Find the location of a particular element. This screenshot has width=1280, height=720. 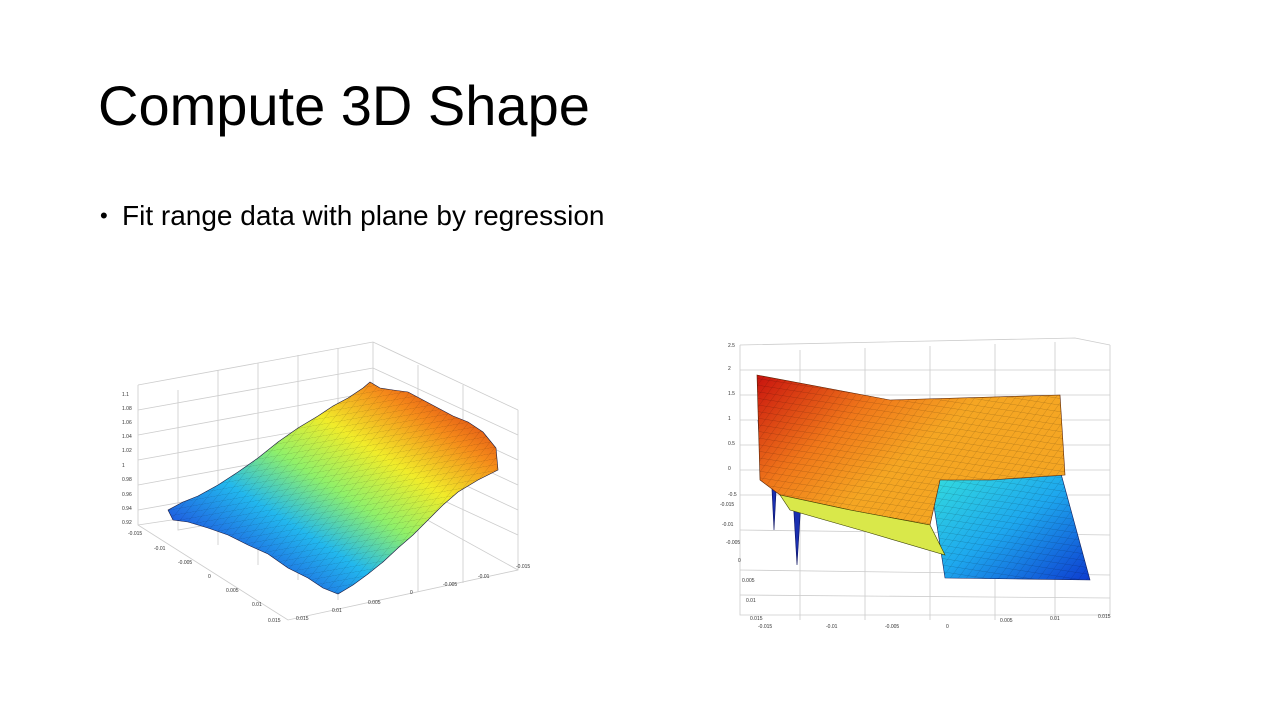

x-axis-ticks-right: -0.015 -0.01 -0.005 0 0.005 0.01 0.015 is located at coordinates (934, 622).